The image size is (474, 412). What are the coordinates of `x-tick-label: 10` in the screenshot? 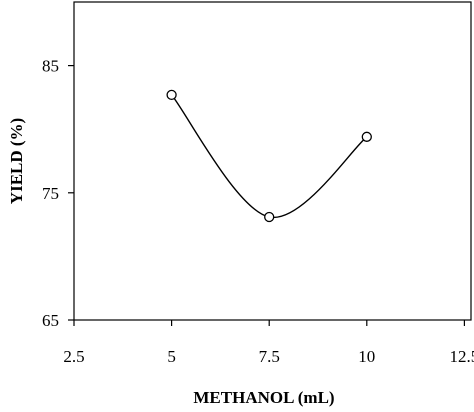 It's located at (366, 356).